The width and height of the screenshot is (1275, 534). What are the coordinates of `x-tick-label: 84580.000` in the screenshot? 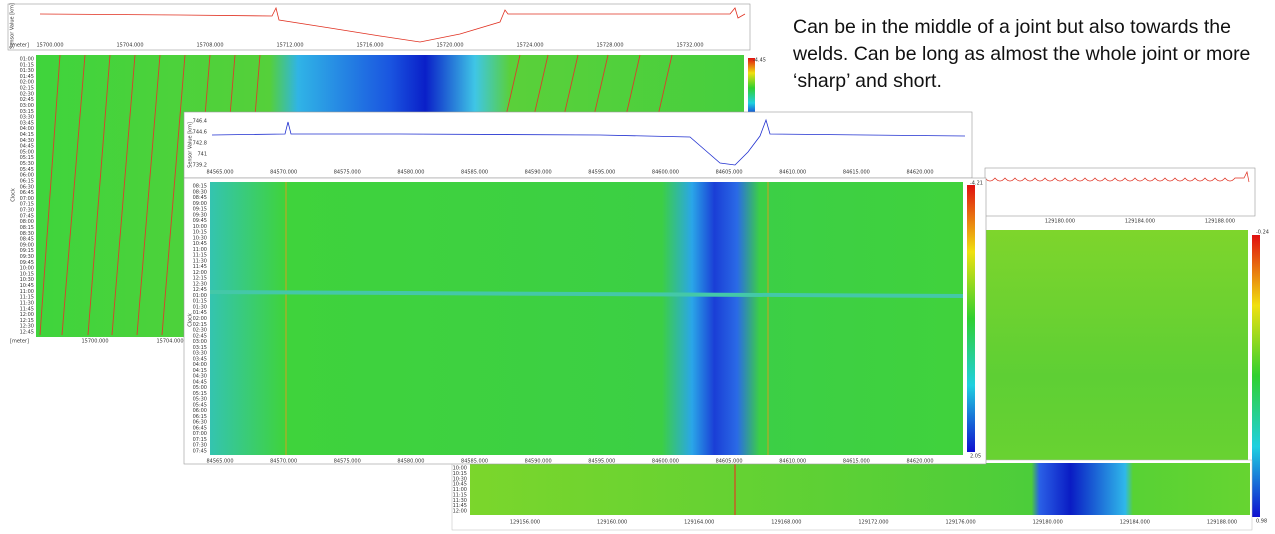 It's located at (410, 462).